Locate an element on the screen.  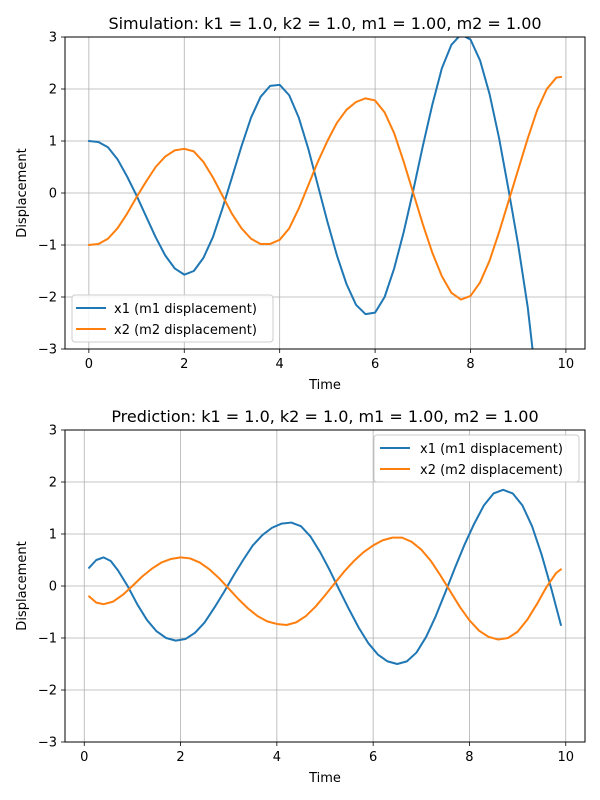
series-line-x2 is located at coordinates (325, 588).